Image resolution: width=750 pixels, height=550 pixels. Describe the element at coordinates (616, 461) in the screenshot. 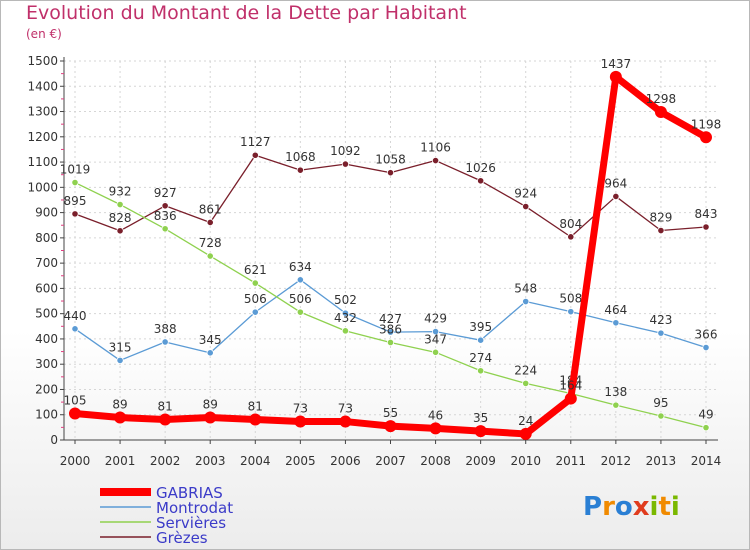

I see `x-tick-label: 2012` at that location.